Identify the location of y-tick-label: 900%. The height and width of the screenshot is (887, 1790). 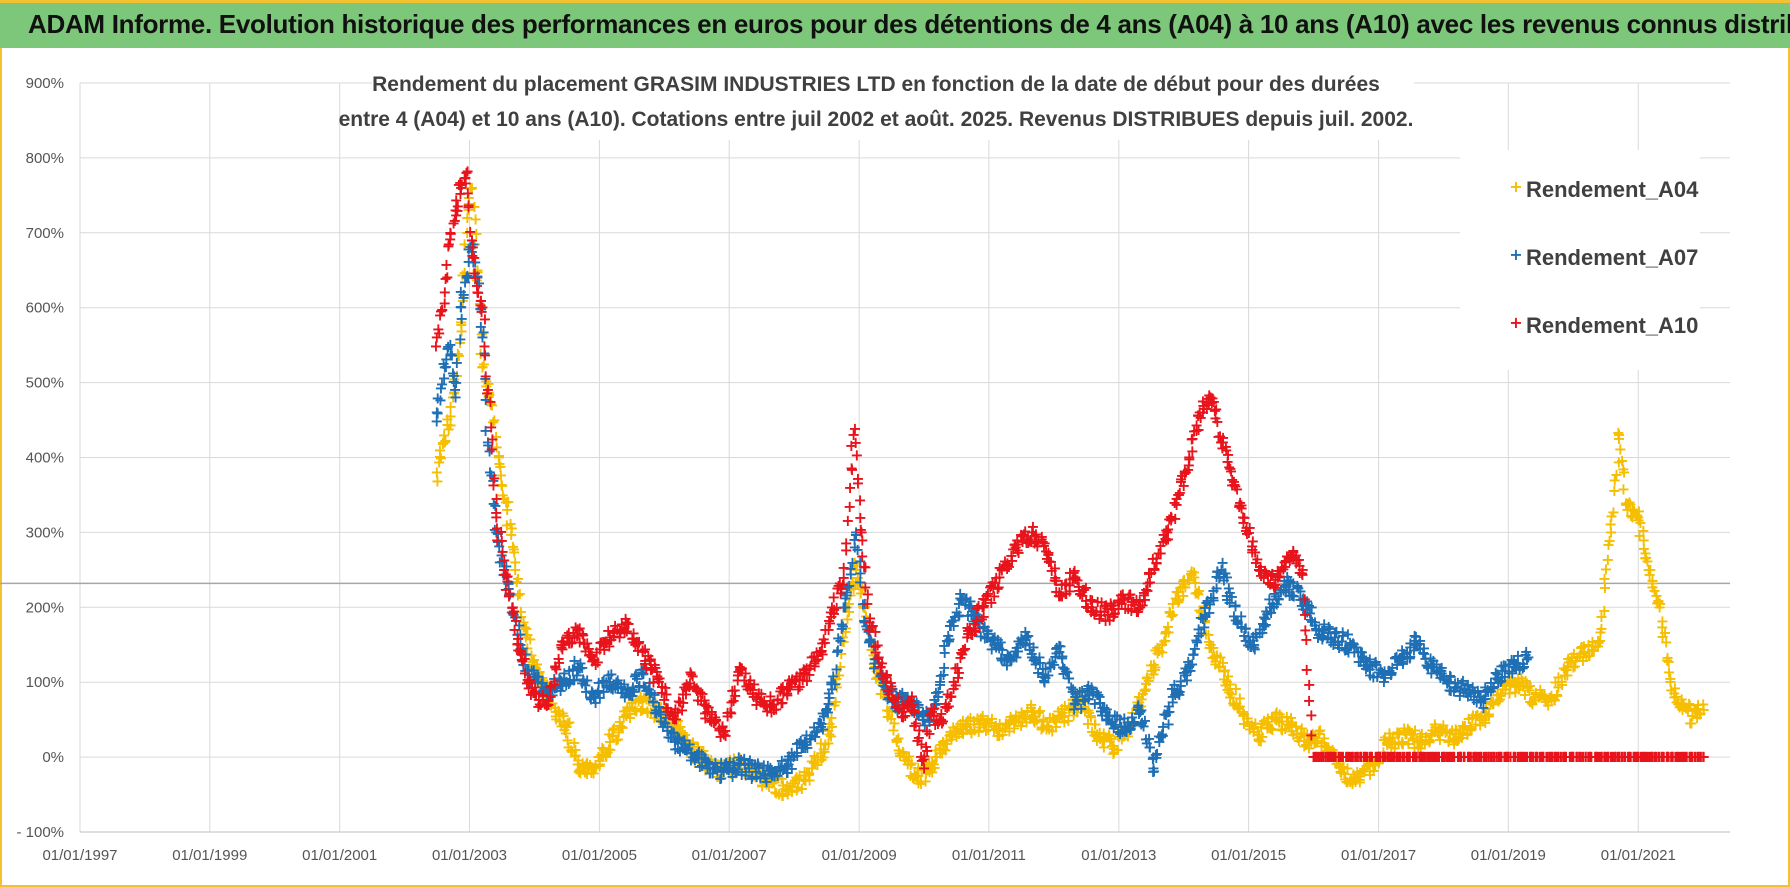
(45, 83).